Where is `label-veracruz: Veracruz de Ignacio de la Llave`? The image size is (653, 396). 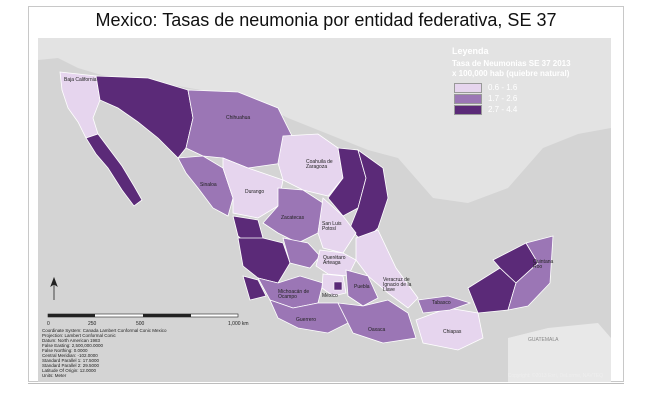 label-veracruz: Veracruz de Ignacio de la Llave is located at coordinates (397, 285).